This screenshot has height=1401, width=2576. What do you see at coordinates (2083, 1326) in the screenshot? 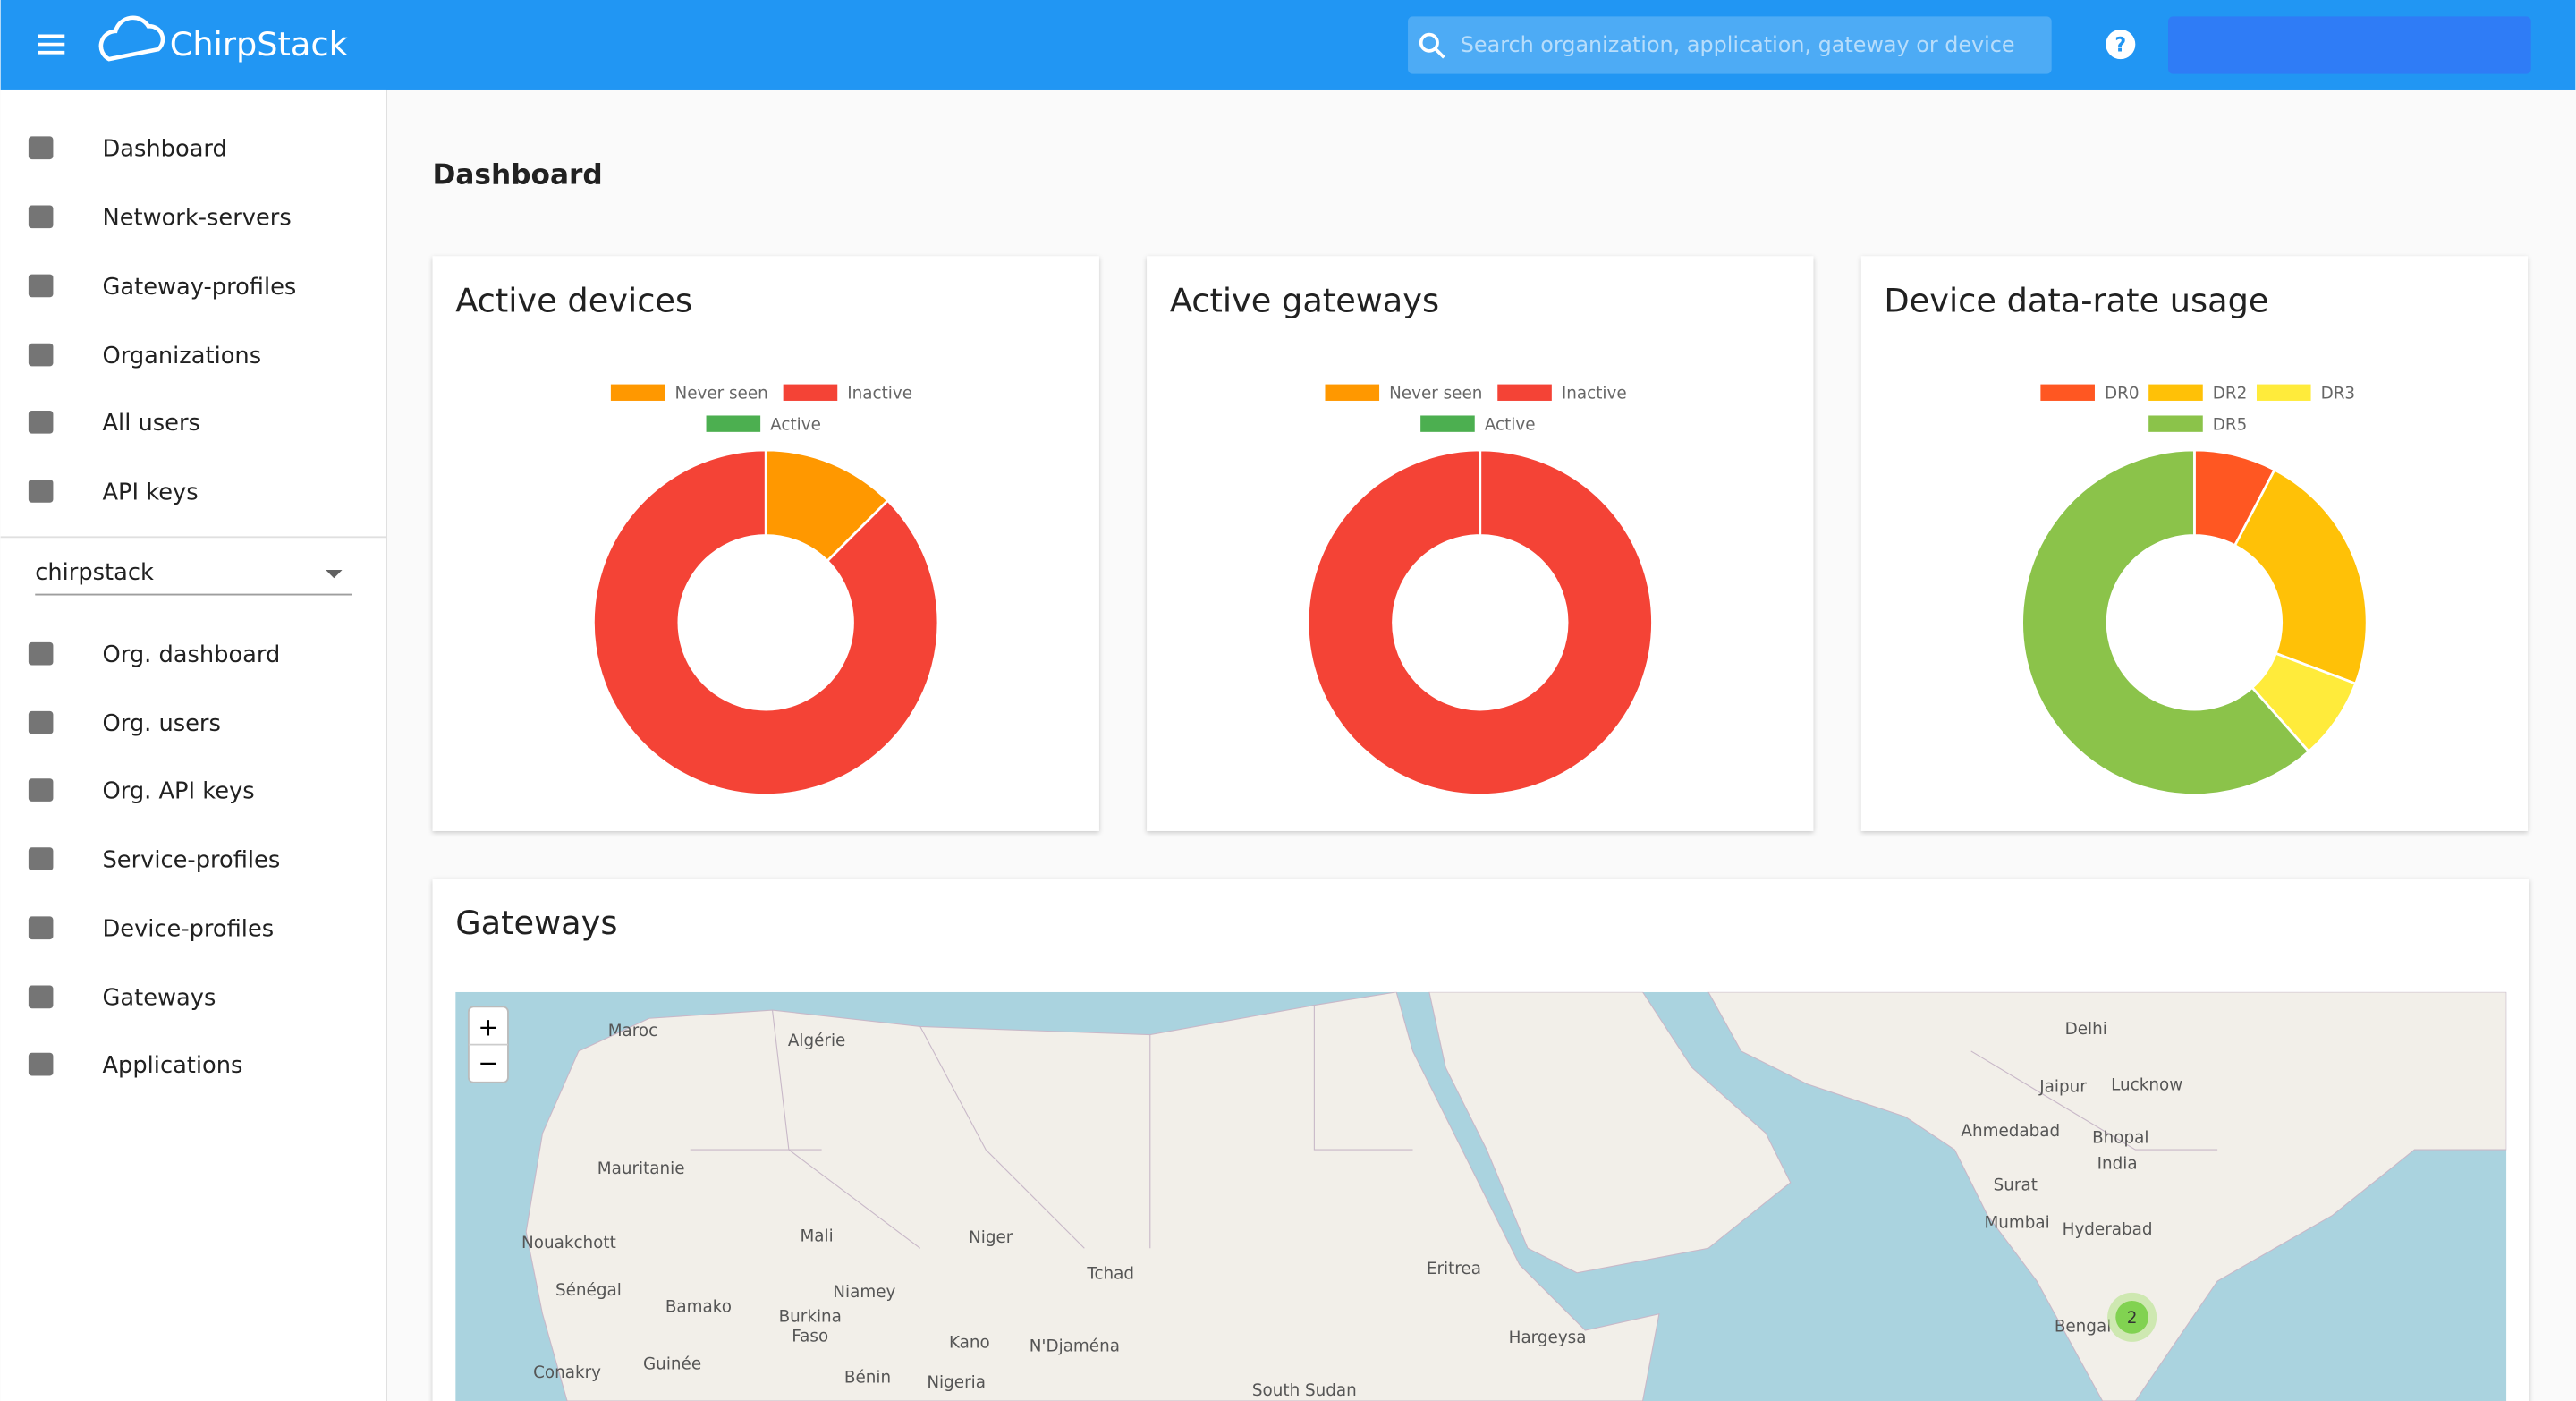
I see `map-label: Bengal` at bounding box center [2083, 1326].